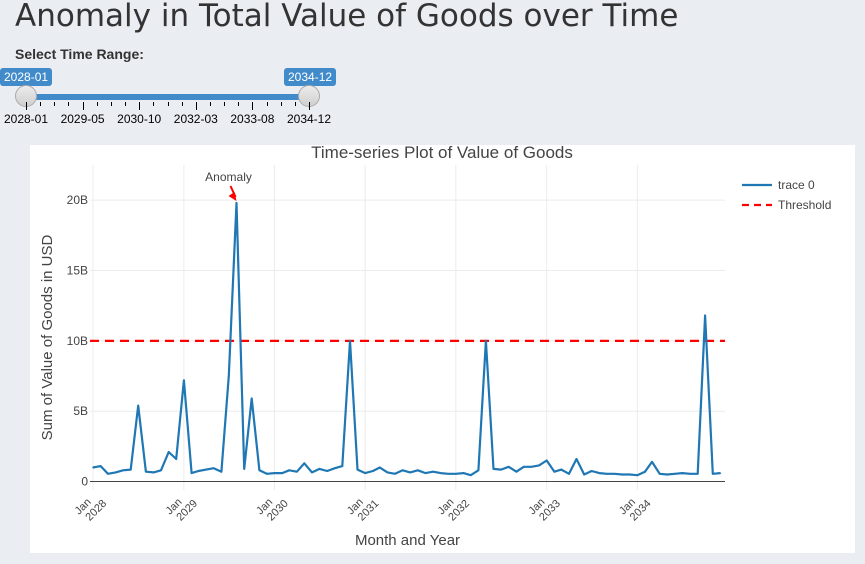 Image resolution: width=865 pixels, height=564 pixels. What do you see at coordinates (232, 196) in the screenshot?
I see `anomaly-arrow-head` at bounding box center [232, 196].